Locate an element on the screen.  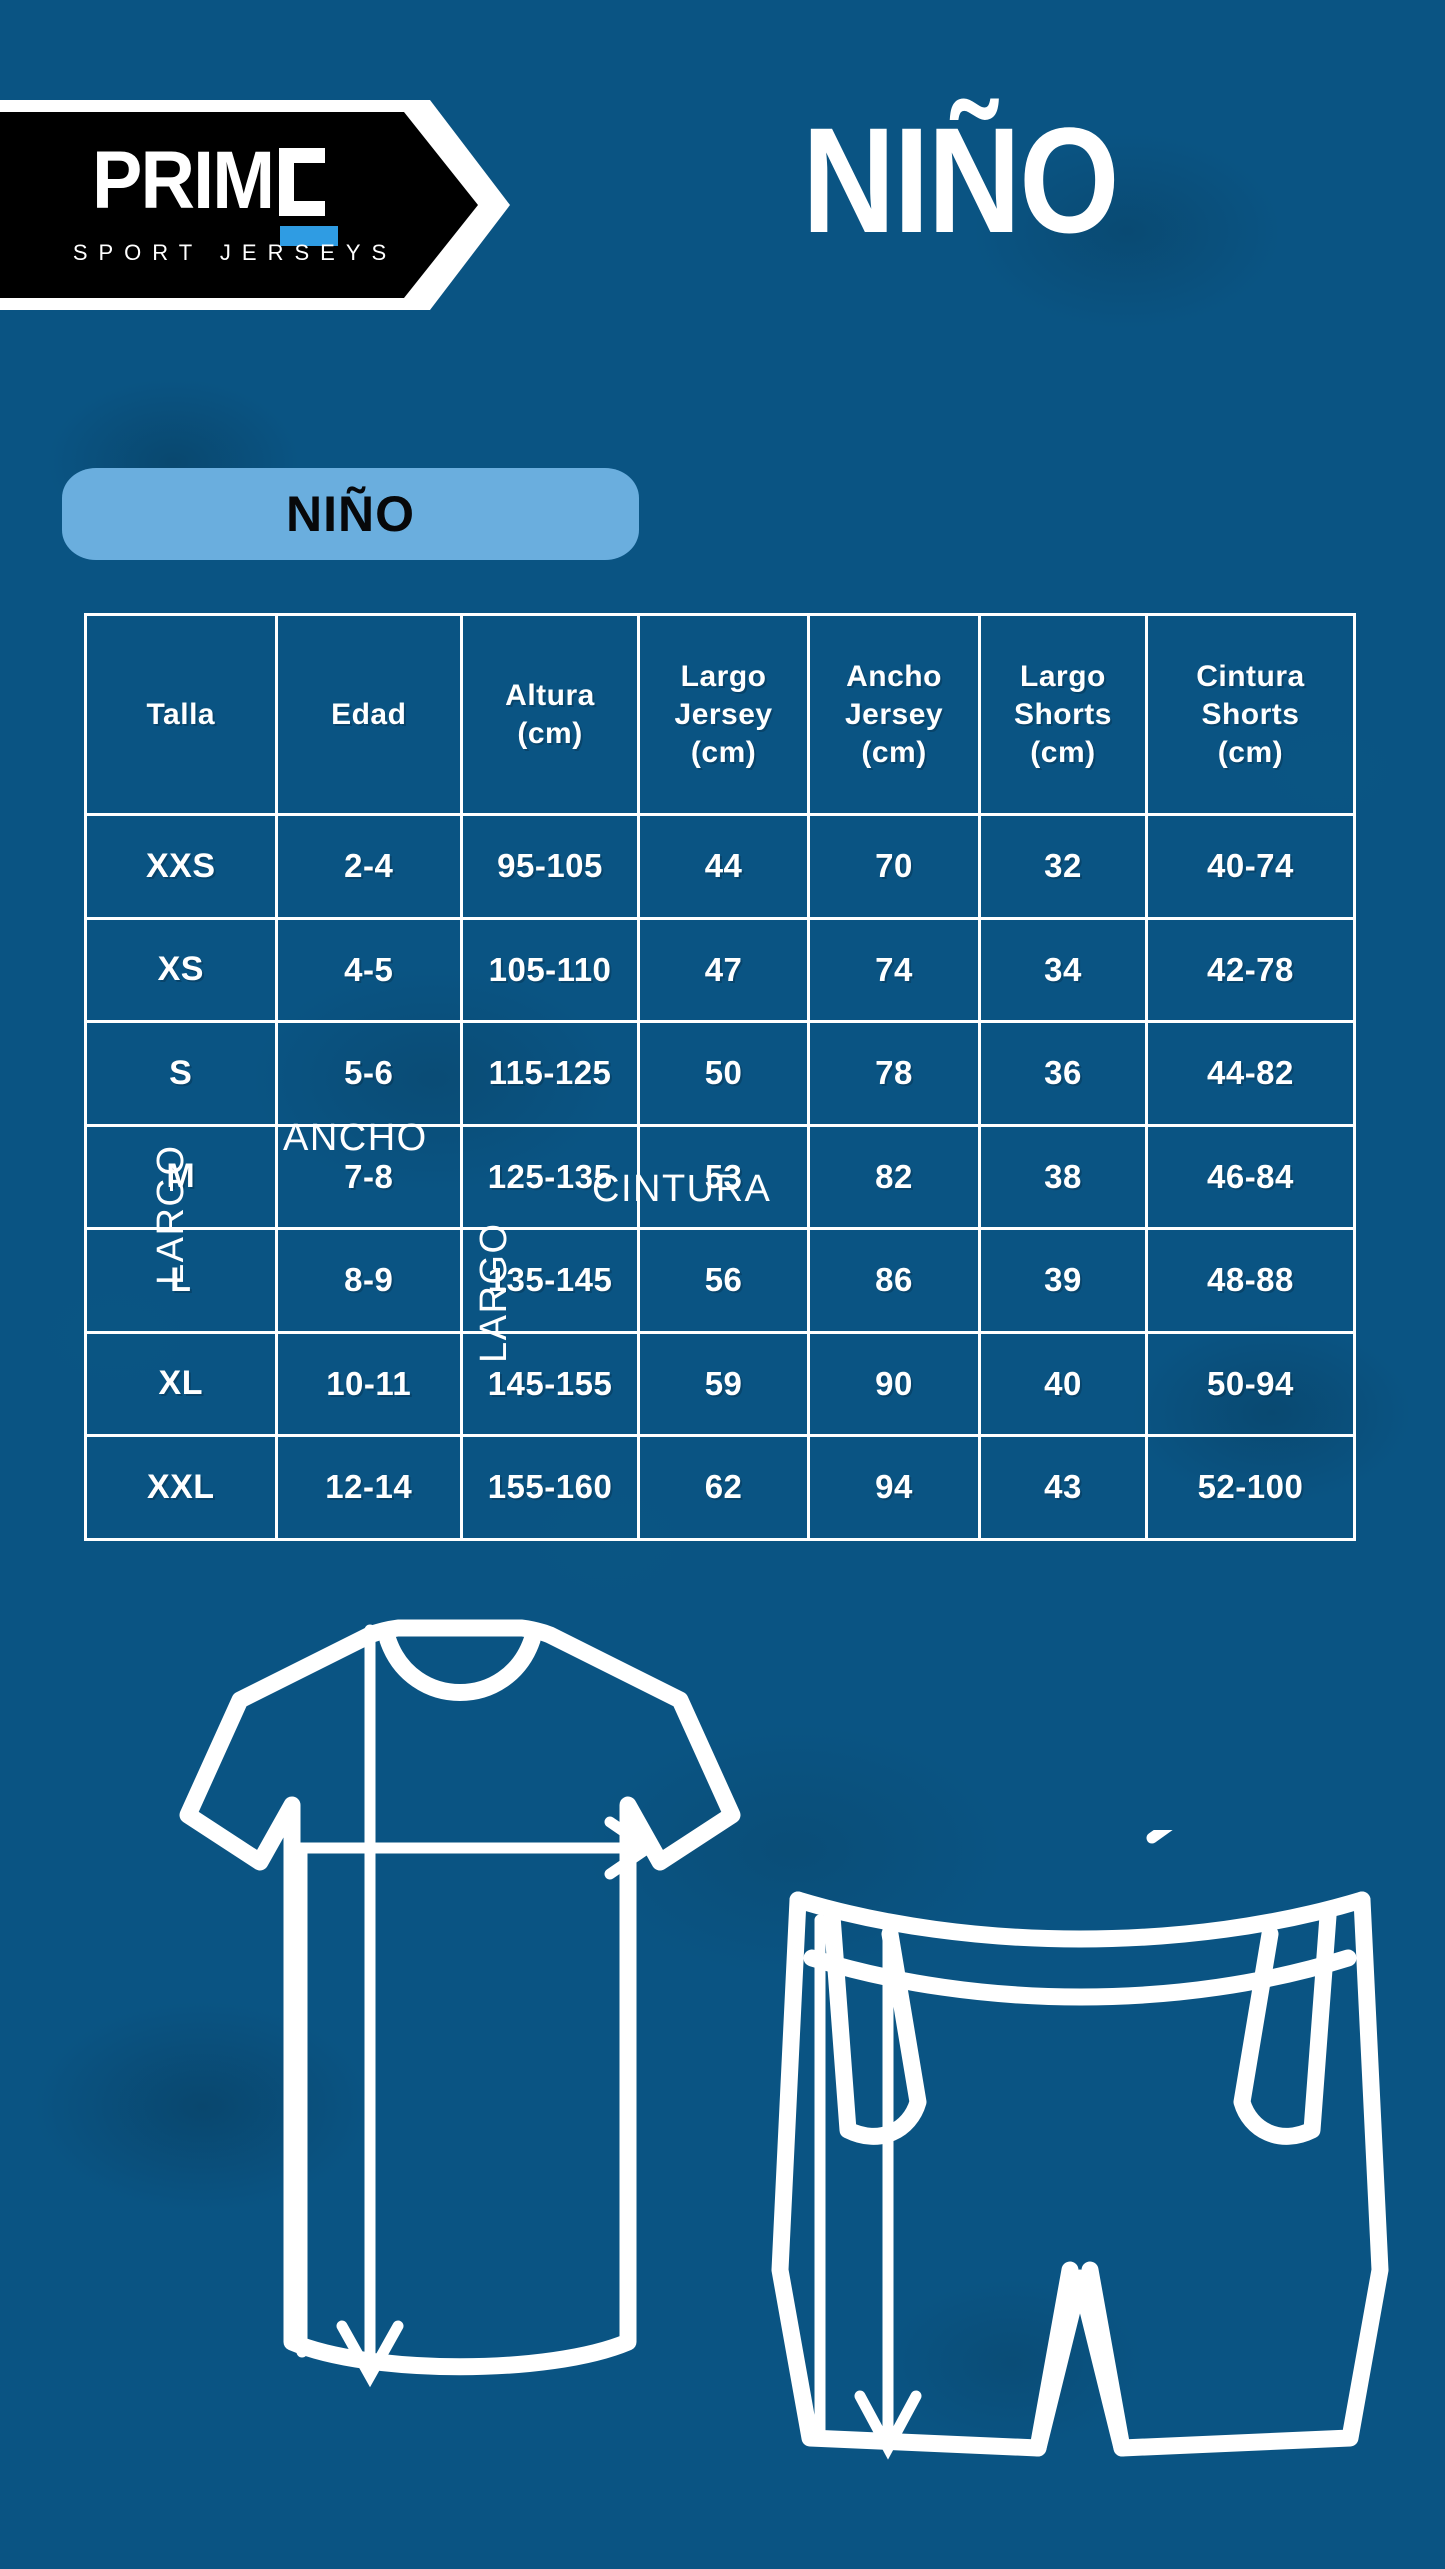
table-row: XS 4-5 105-110 47 74 34 42-78 is located at coordinates (720, 969).